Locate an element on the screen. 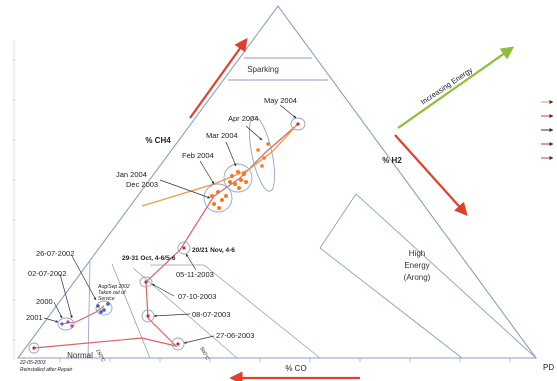 The height and width of the screenshot is (381, 557). label-27-06-2003: 27-06-2003 is located at coordinates (235, 335).